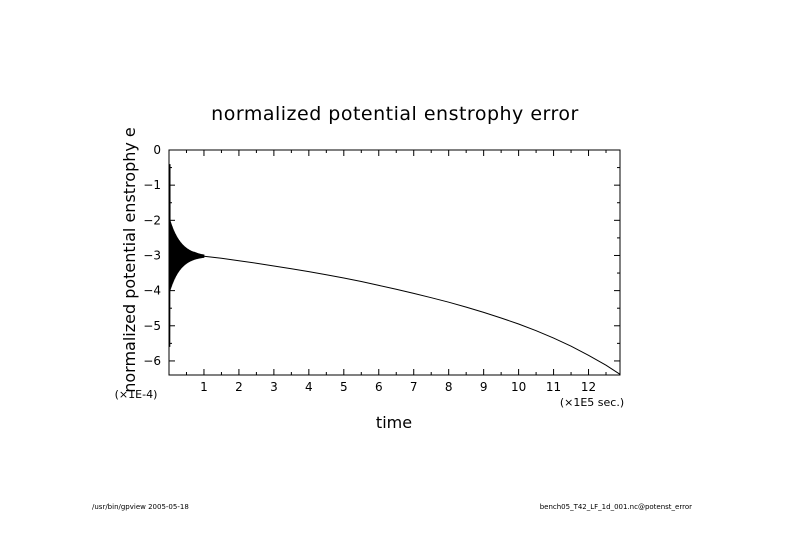 The width and height of the screenshot is (789, 558). Describe the element at coordinates (344, 387) in the screenshot. I see `x-tick-label: 5` at that location.